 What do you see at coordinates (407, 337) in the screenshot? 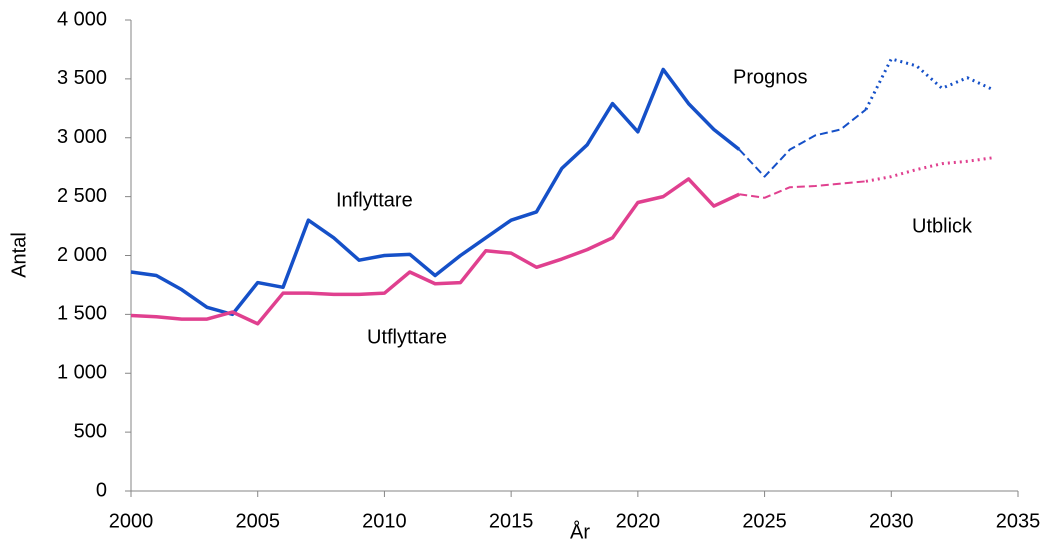
I see `series-label: Utflyttare` at bounding box center [407, 337].